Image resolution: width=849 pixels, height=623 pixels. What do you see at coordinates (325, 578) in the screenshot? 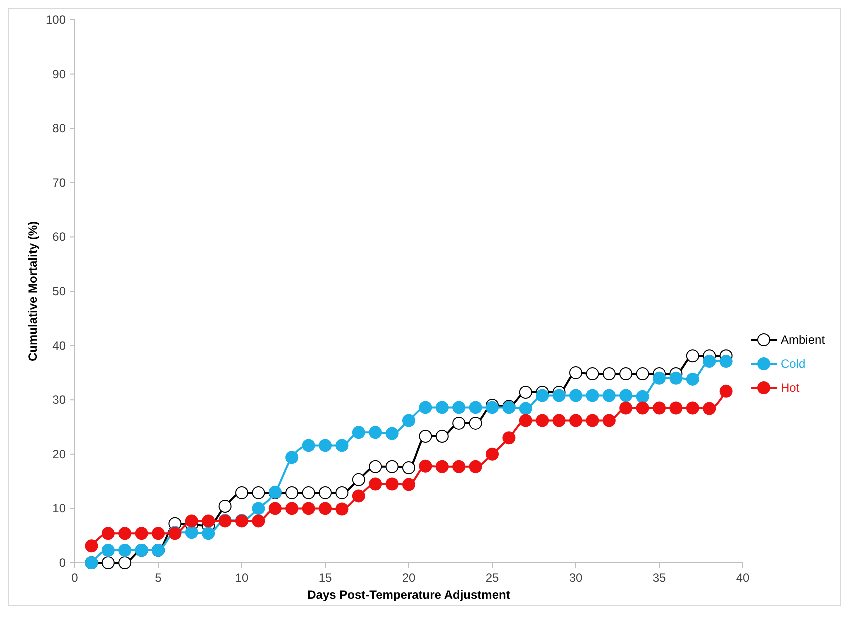
I see `x-tick-label: 15` at bounding box center [325, 578].